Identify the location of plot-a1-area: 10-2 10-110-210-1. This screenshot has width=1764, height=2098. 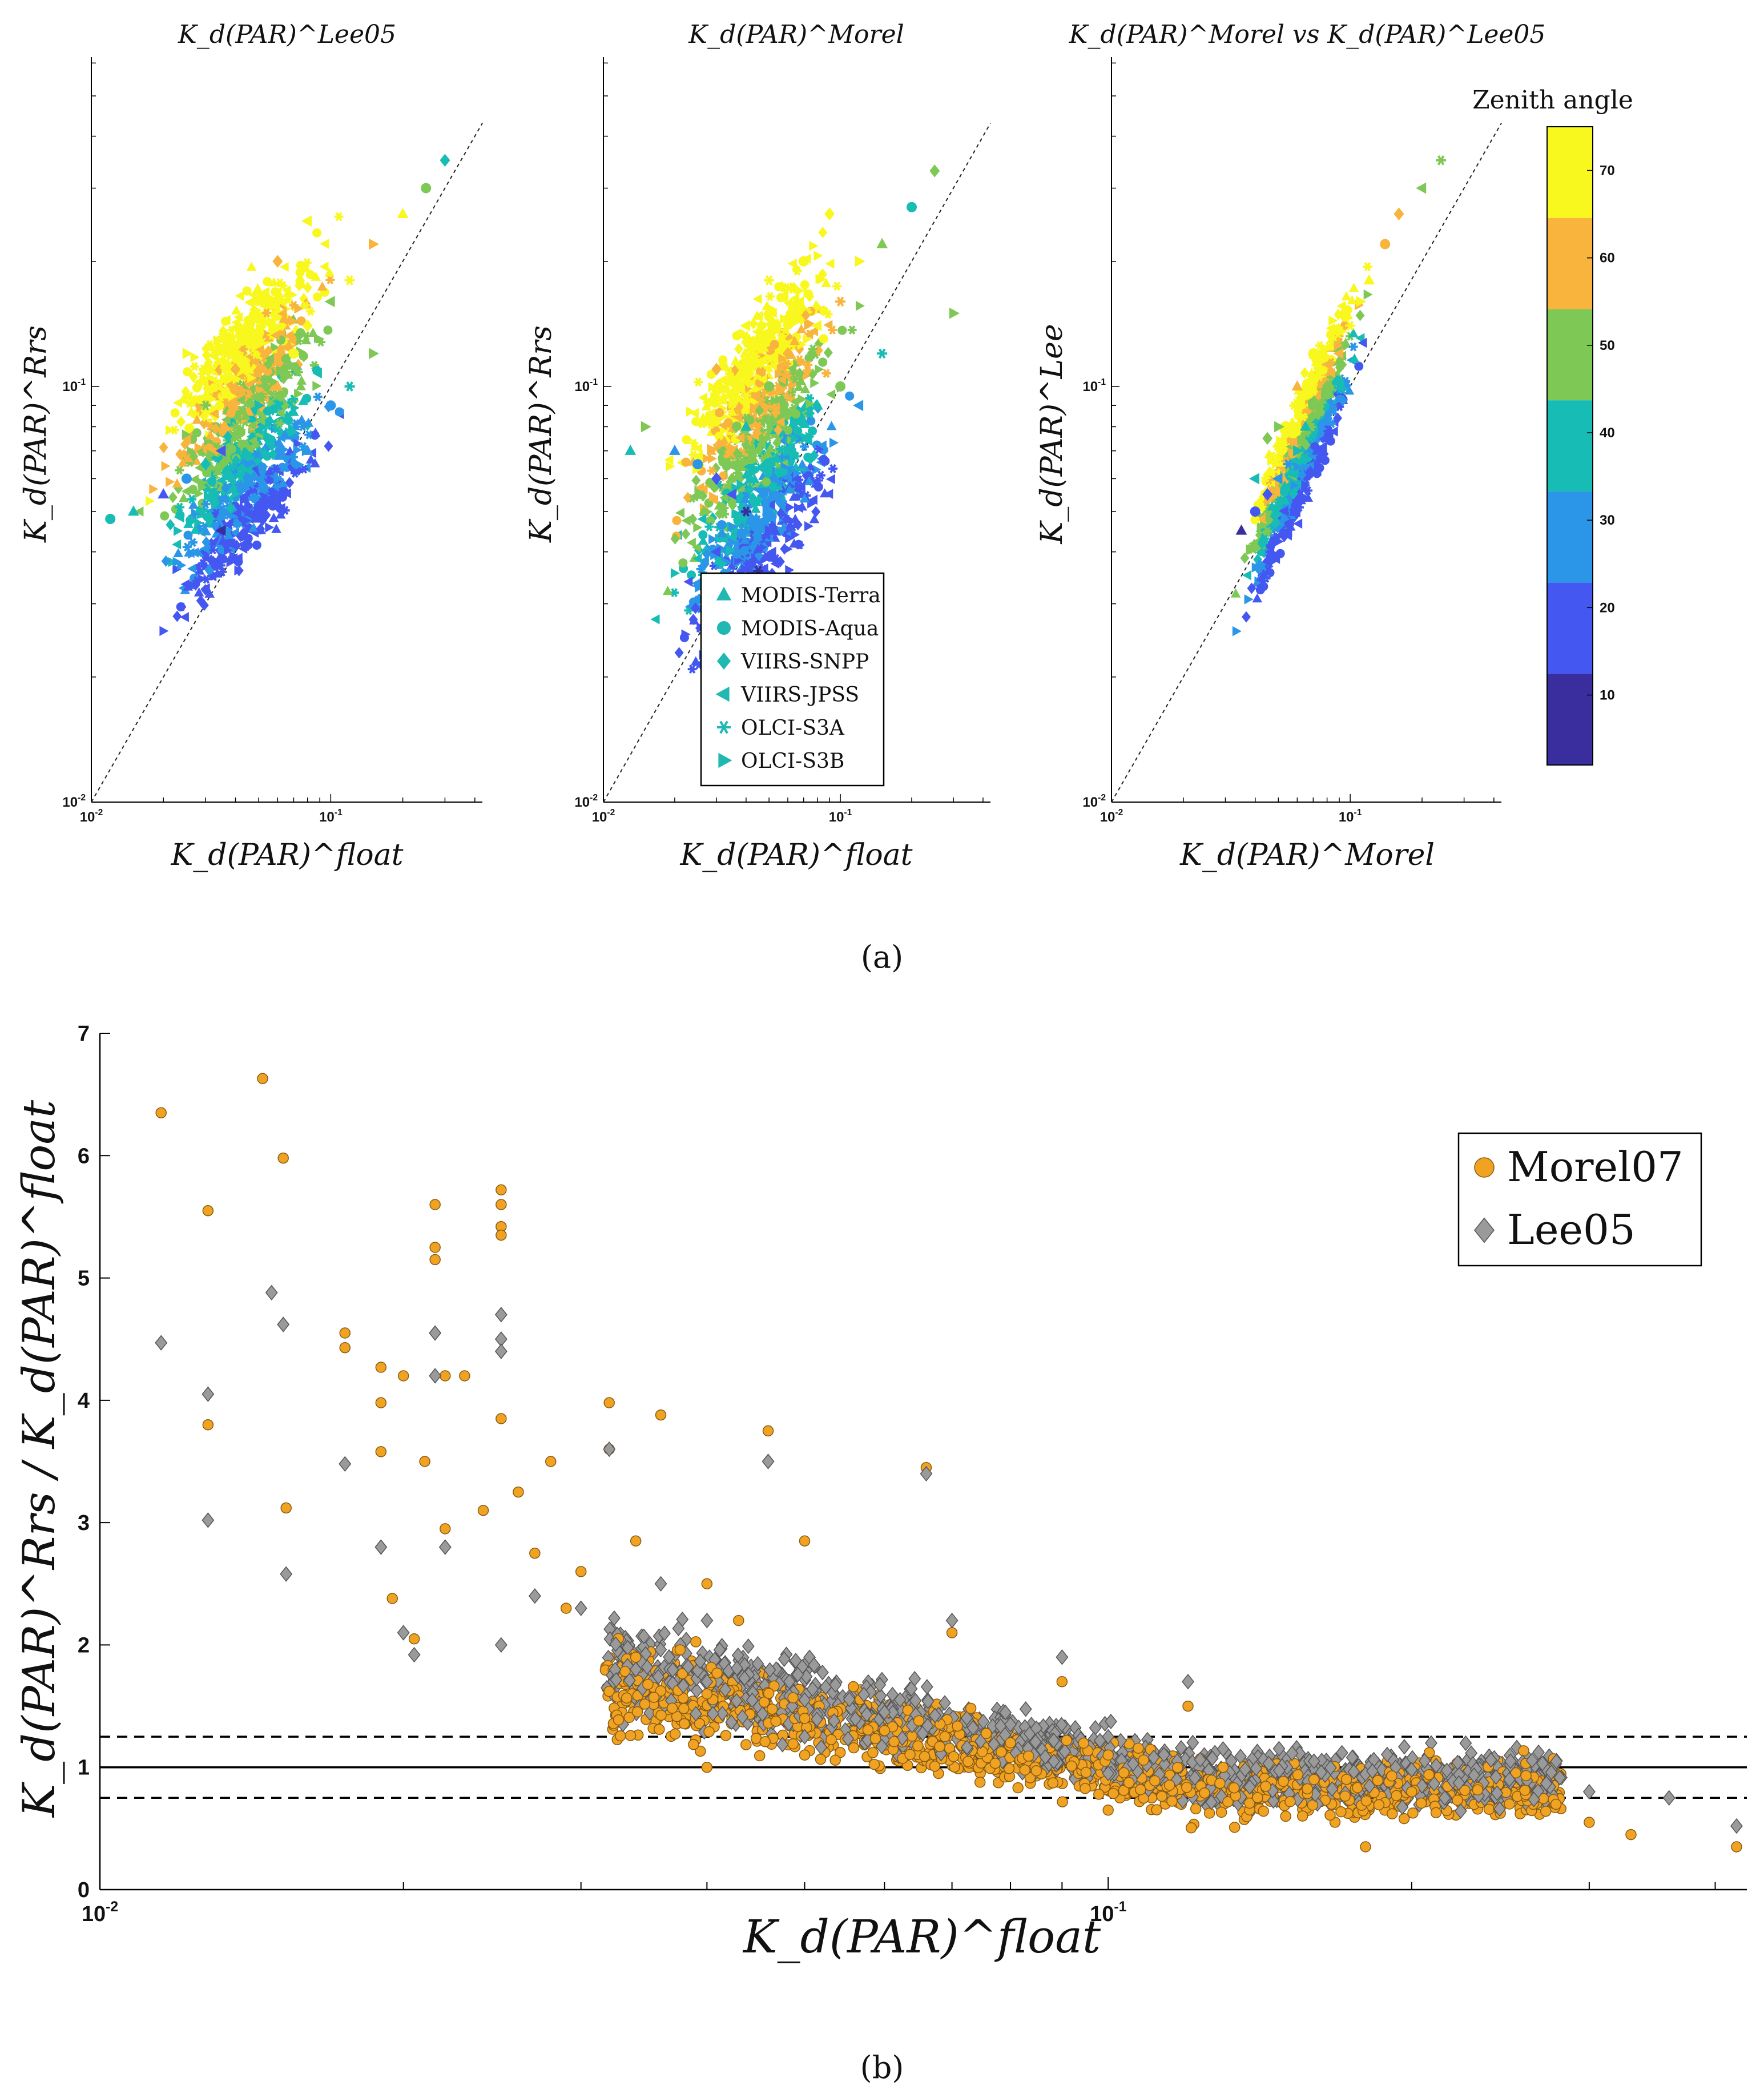
(272, 441).